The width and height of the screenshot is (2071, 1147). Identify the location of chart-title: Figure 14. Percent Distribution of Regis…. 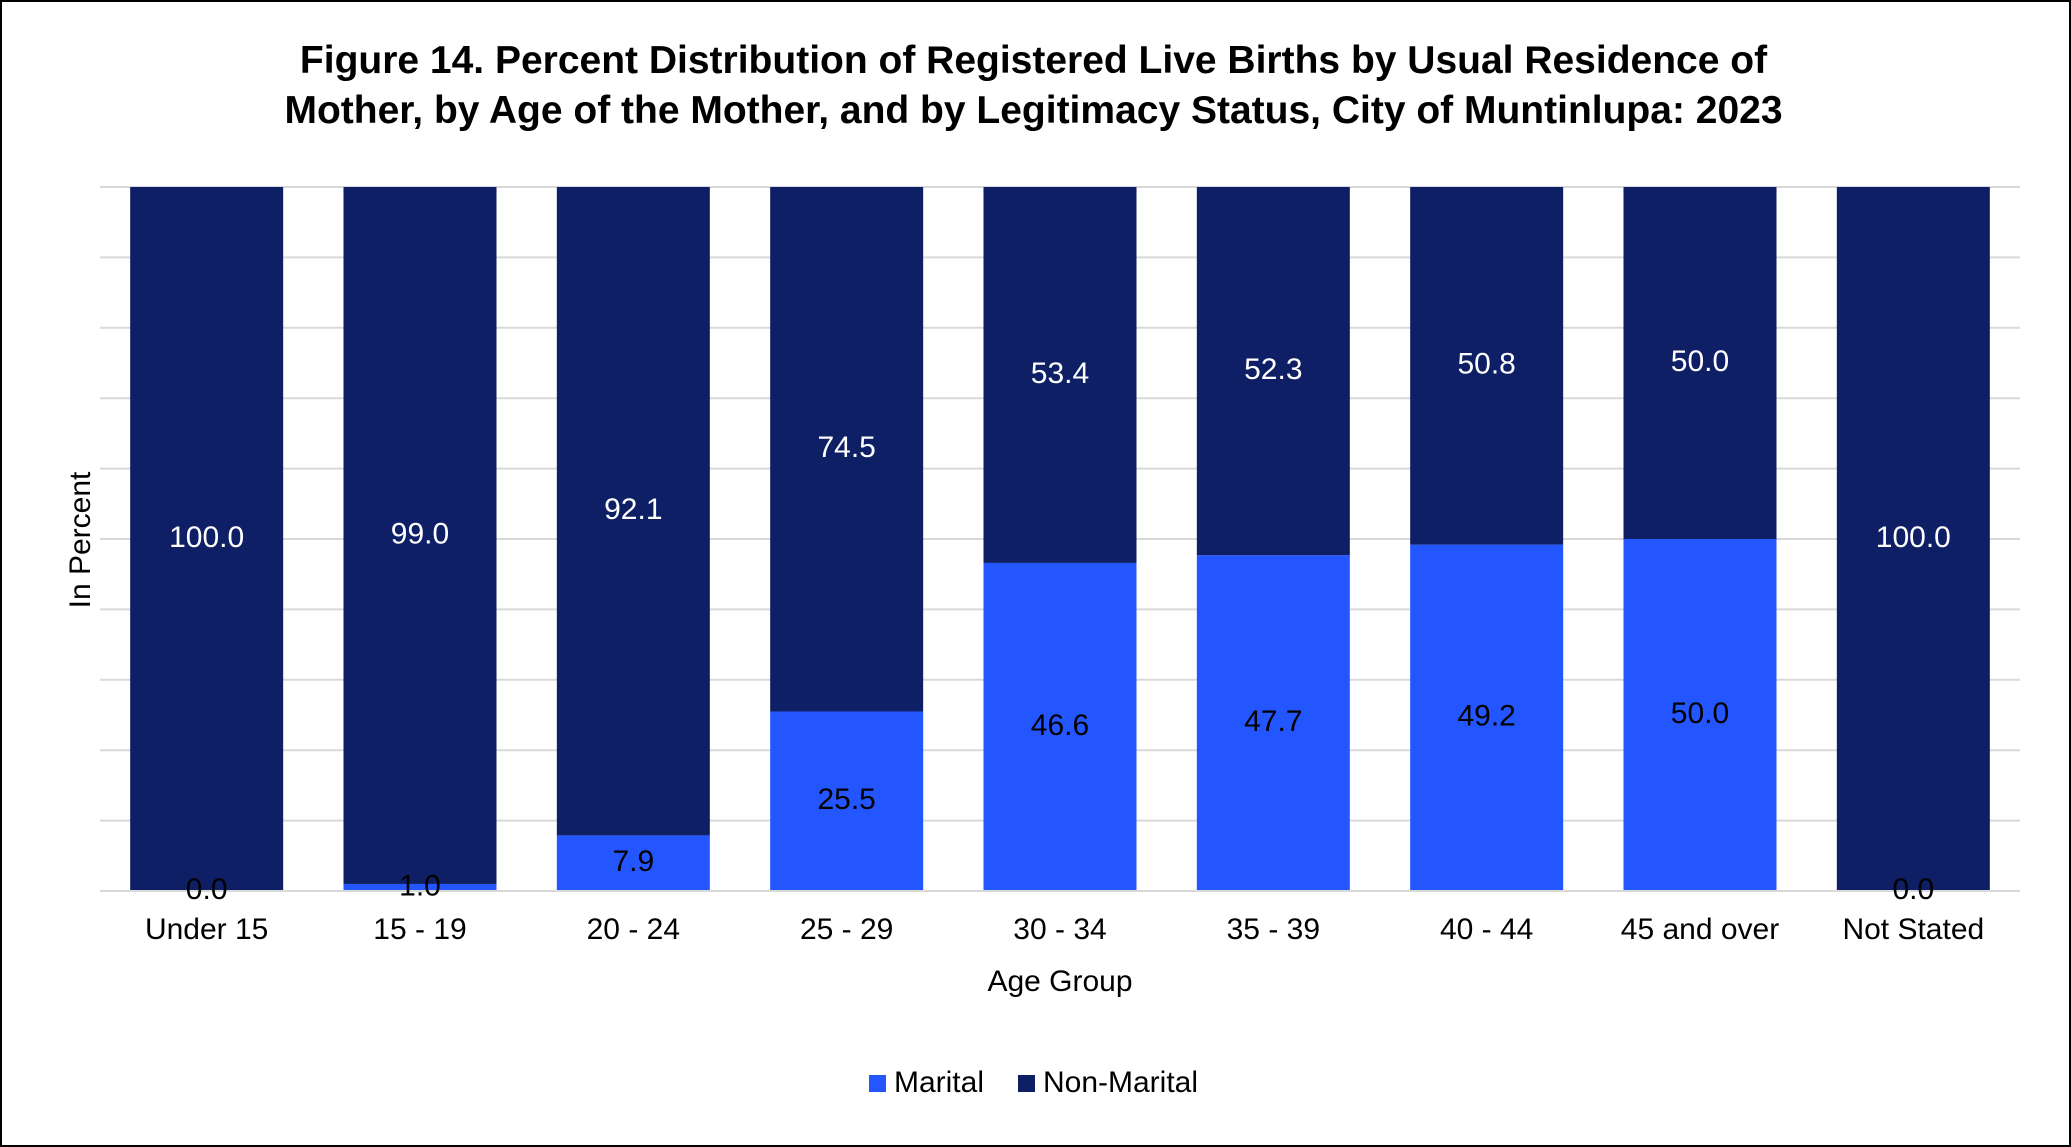
(1033, 86).